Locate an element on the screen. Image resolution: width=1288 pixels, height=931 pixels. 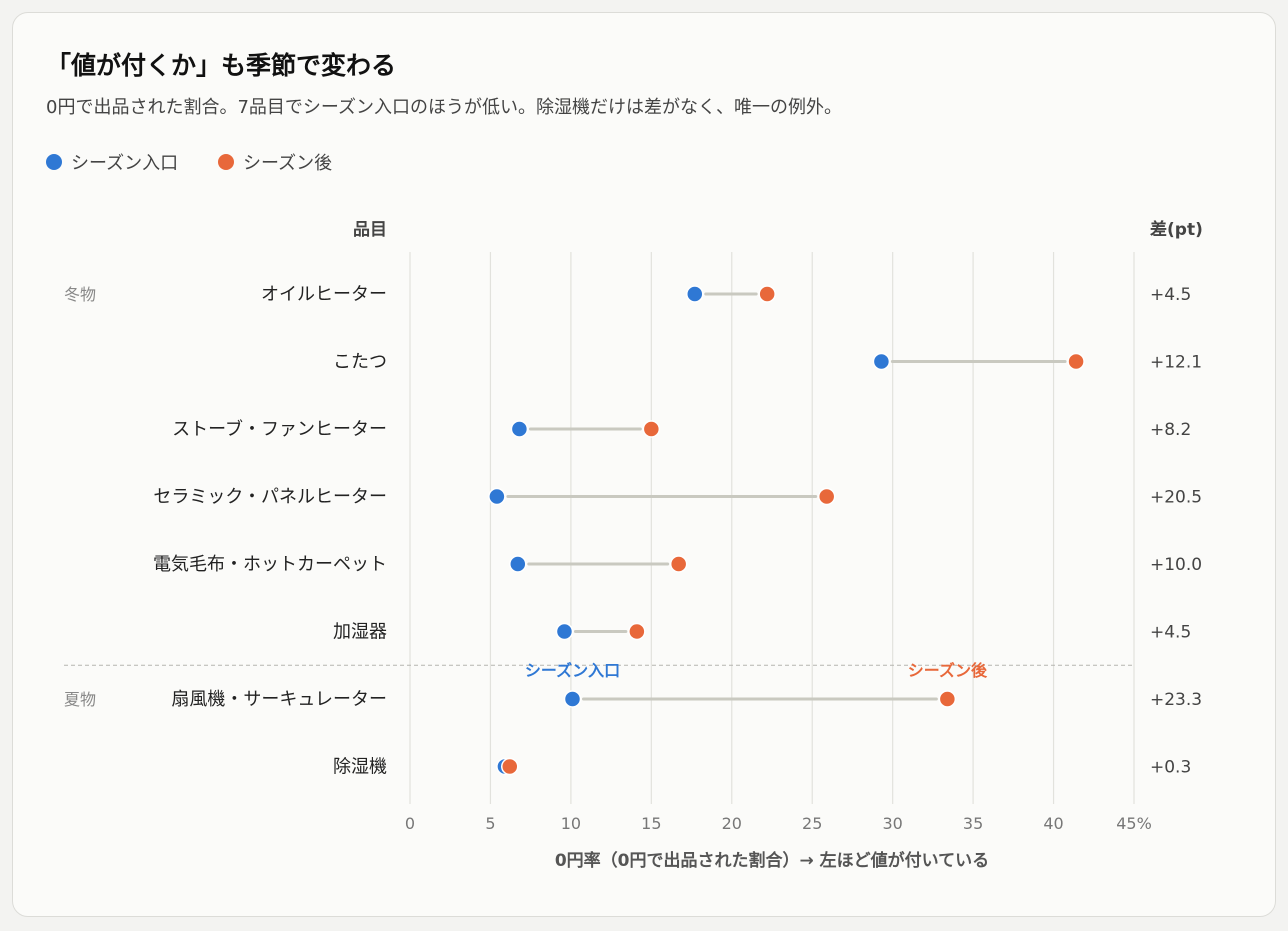
legend-after-marker is located at coordinates (226, 162).